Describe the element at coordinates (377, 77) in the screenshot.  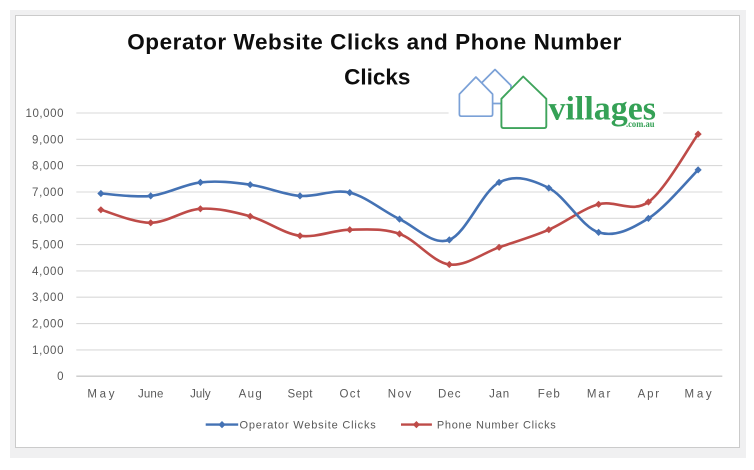
I see `svg-text: Clicks` at that location.